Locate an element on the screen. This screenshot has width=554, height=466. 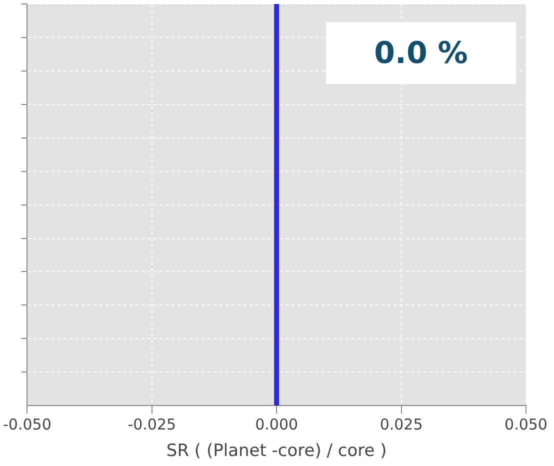
x-tick-label: -0.050 is located at coordinates (27, 424).